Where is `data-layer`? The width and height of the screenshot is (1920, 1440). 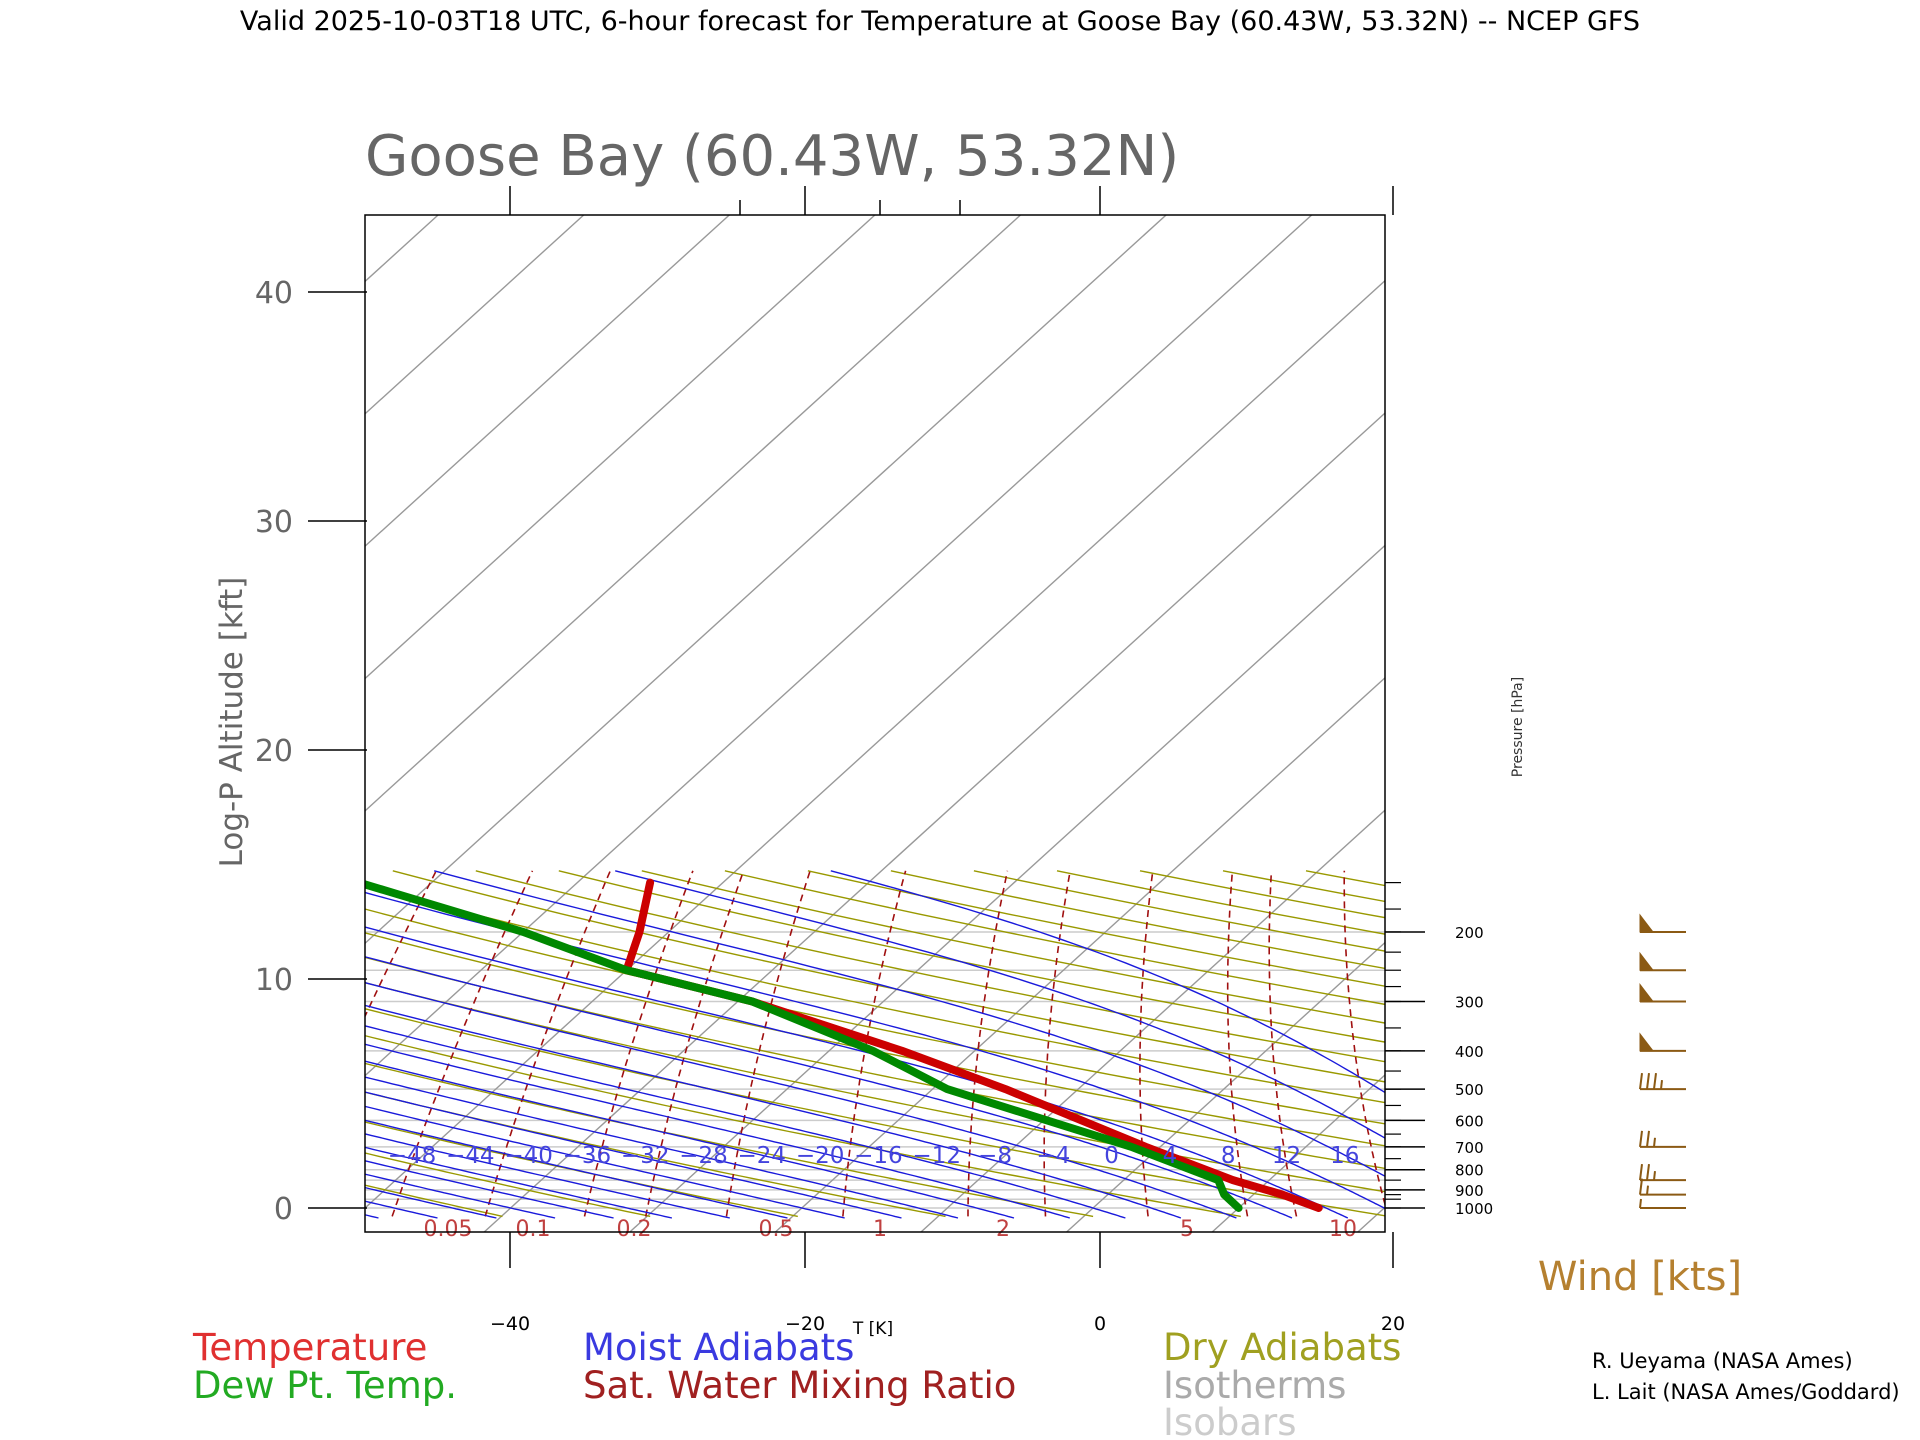
data-layer is located at coordinates (844, 1045).